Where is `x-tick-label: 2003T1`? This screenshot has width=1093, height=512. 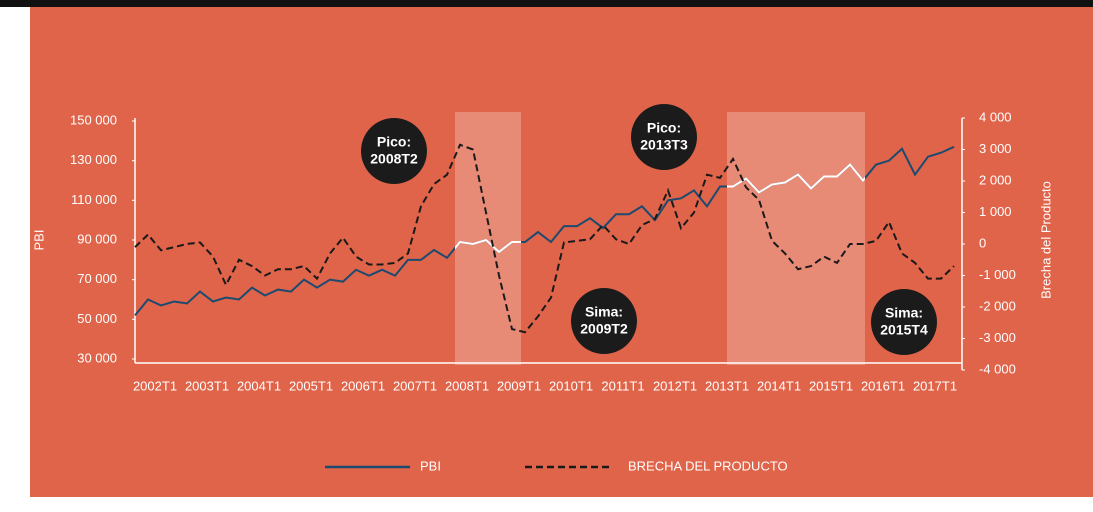
x-tick-label: 2003T1 is located at coordinates (207, 385).